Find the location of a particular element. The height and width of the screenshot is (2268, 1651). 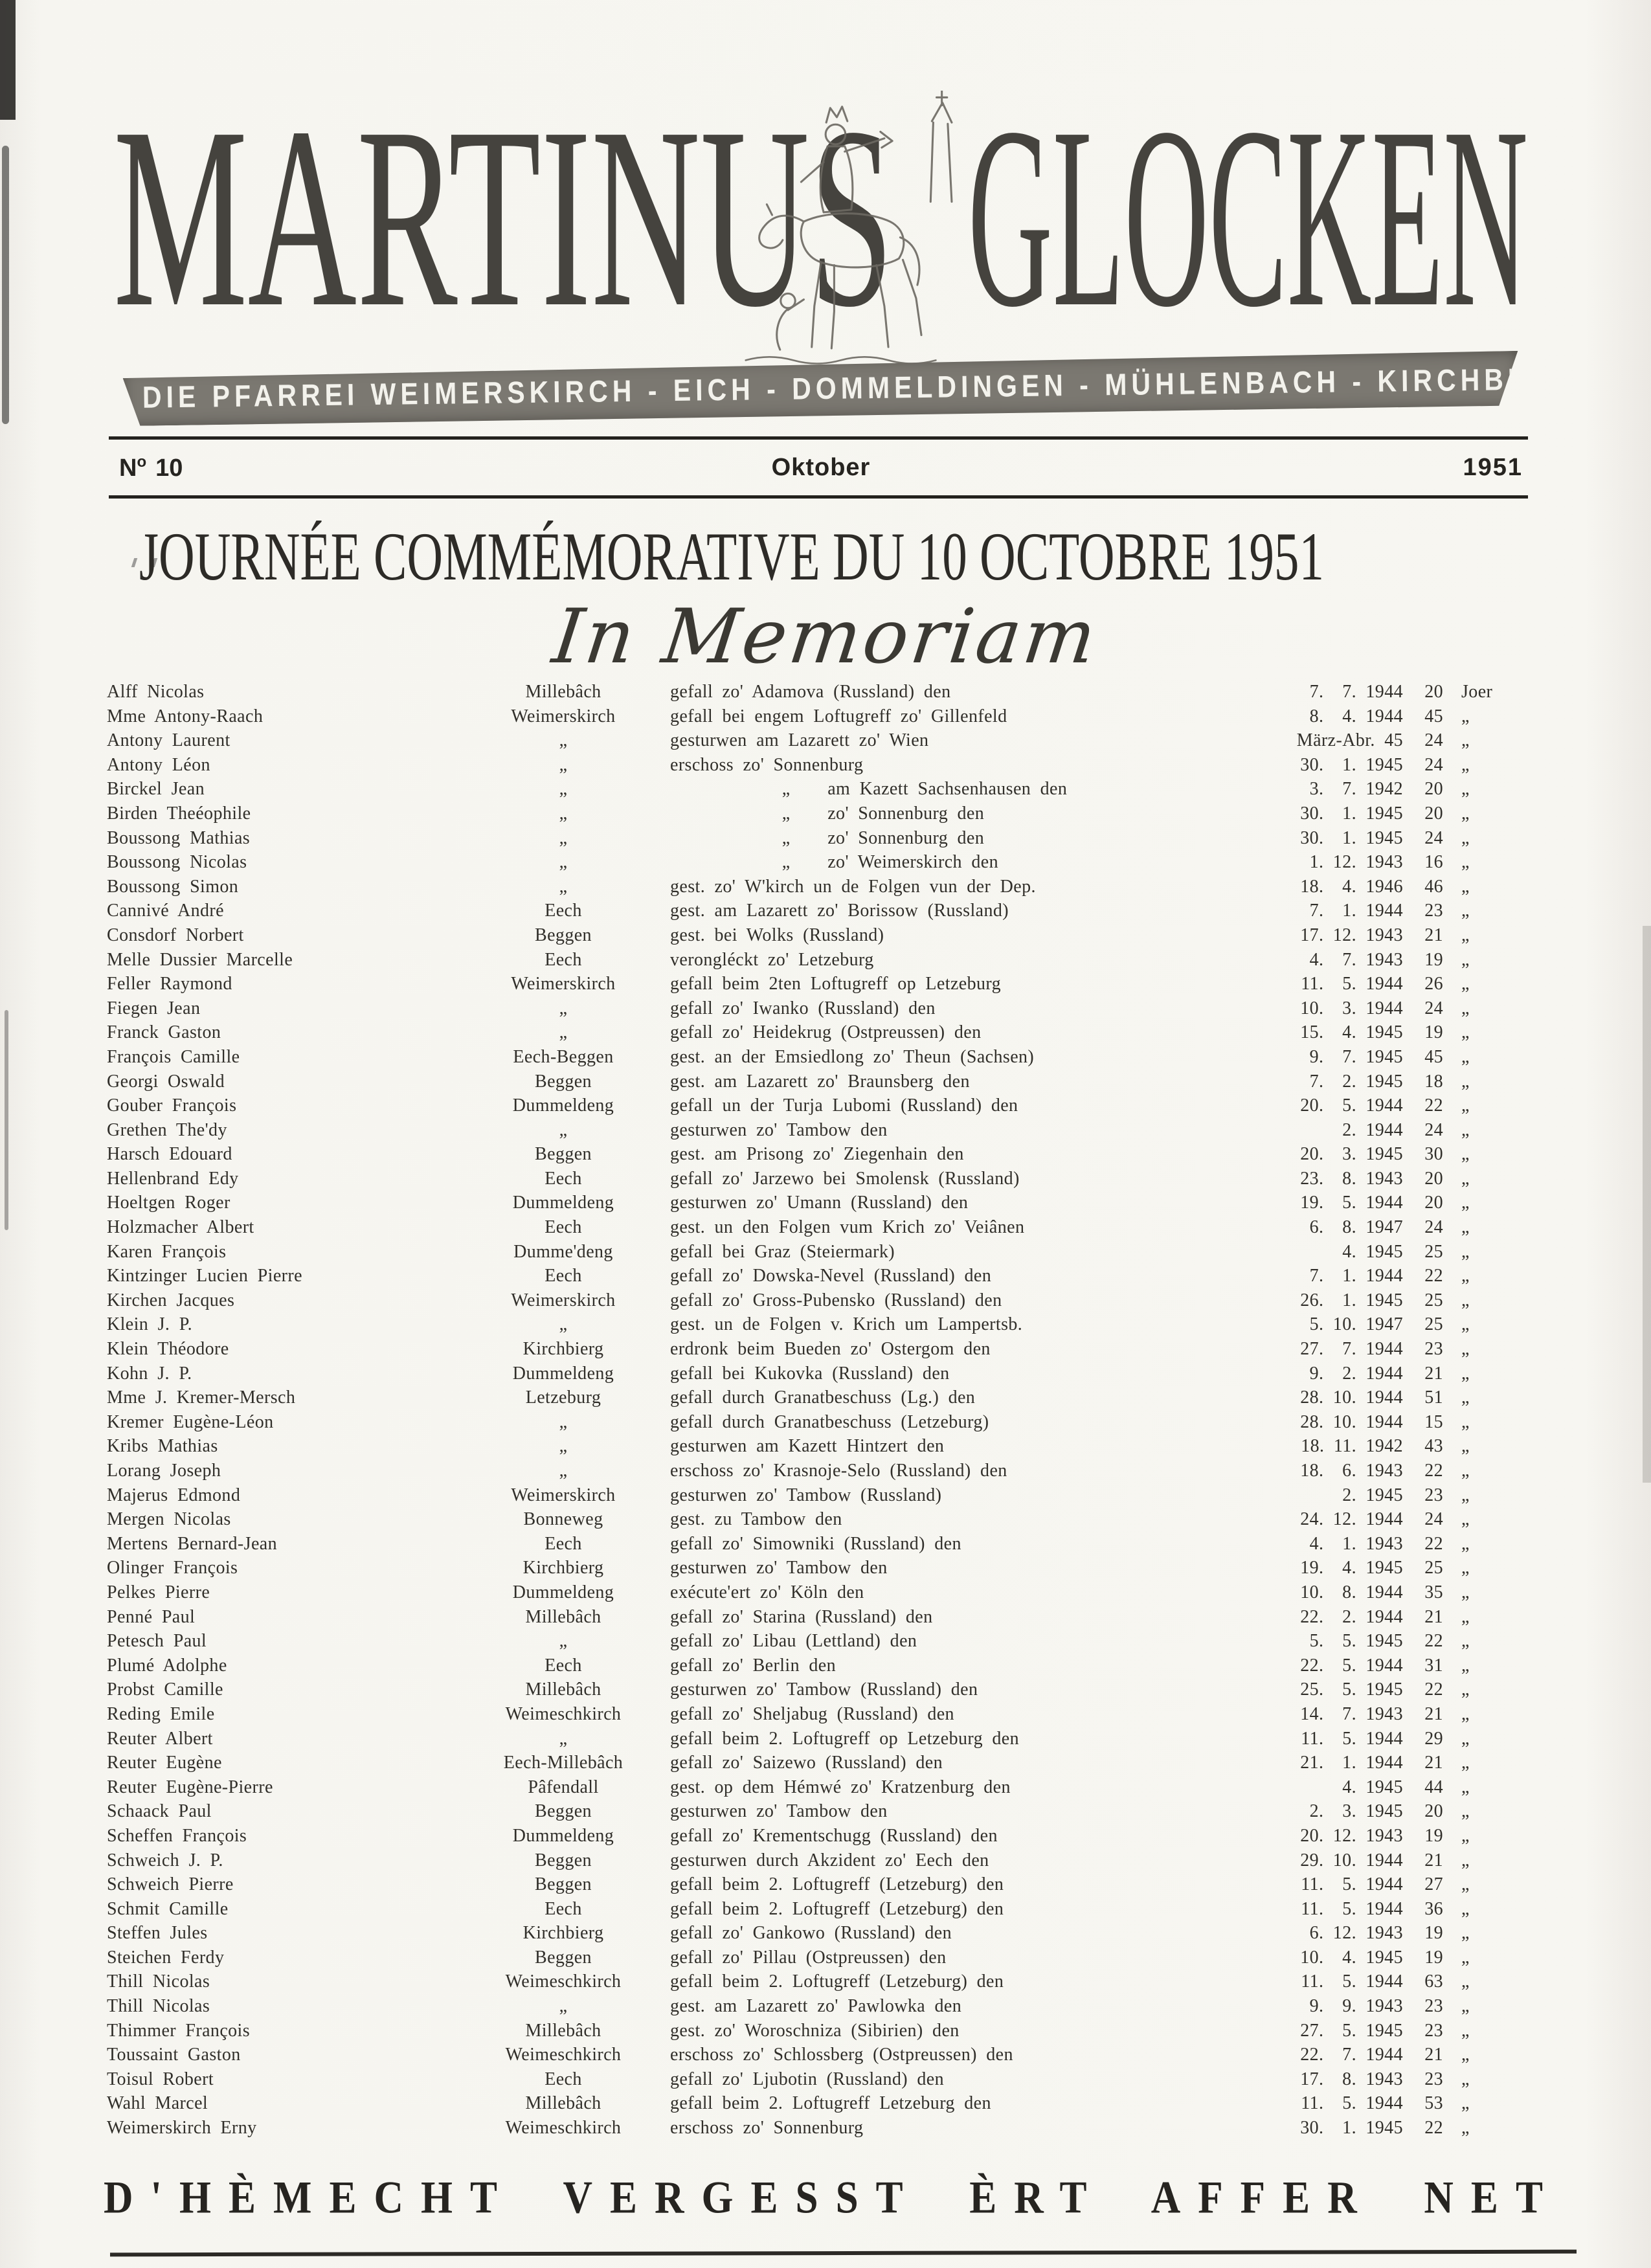

death-age: 45 is located at coordinates (1433, 716).